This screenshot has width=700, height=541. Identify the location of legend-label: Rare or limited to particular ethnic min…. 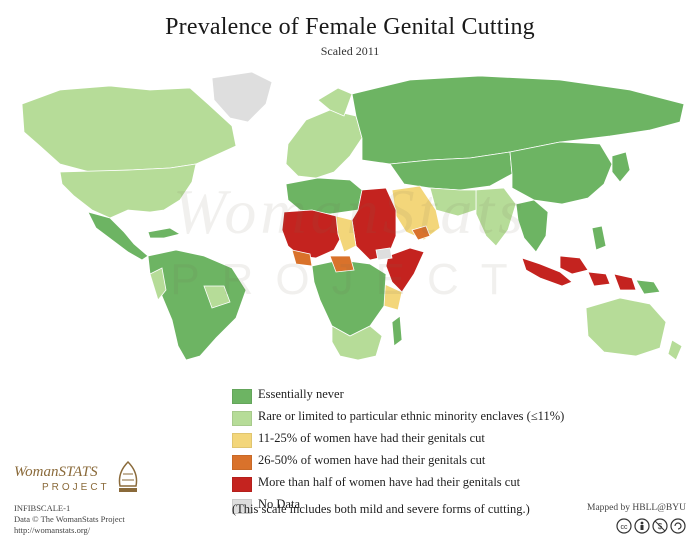
(411, 416).